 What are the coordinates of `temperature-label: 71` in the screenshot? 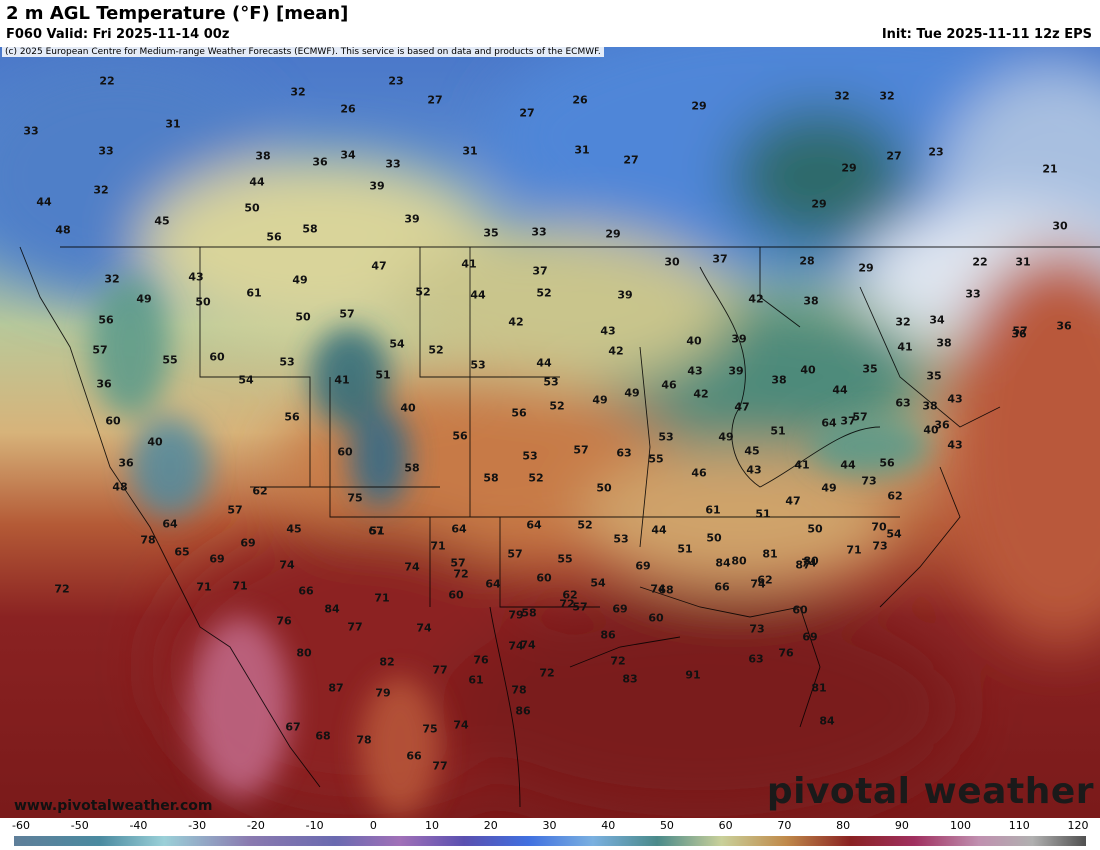 It's located at (438, 546).